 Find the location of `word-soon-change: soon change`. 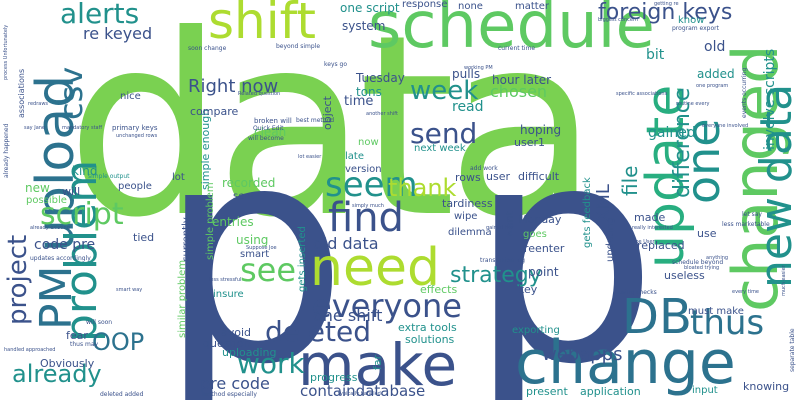

word-soon-change: soon change is located at coordinates (207, 49).